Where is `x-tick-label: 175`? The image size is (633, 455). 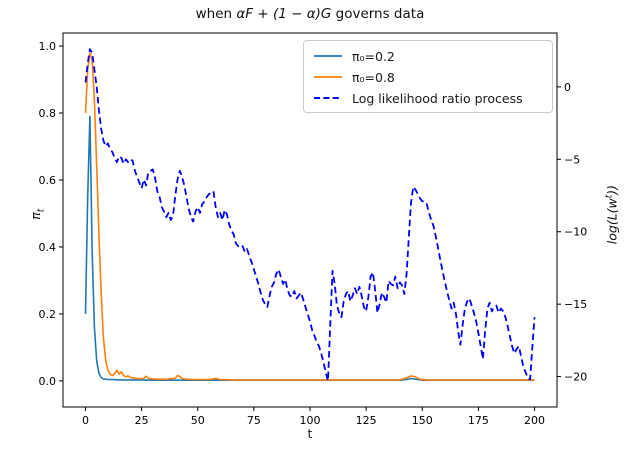
x-tick-label: 175 is located at coordinates (478, 420).